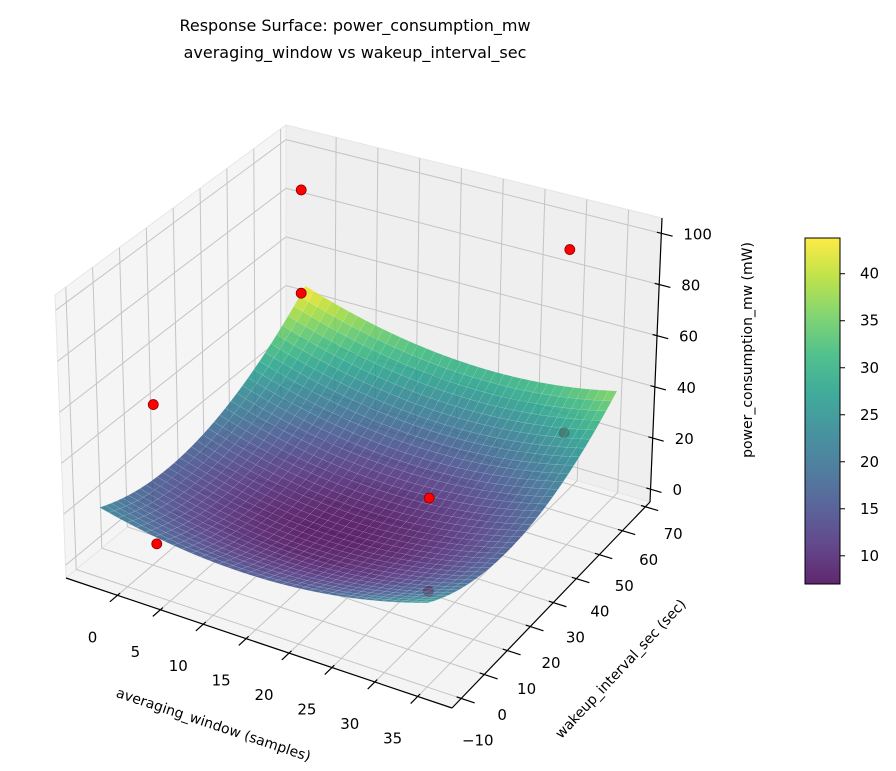 This screenshot has height=771, width=896. Describe the element at coordinates (822, 411) in the screenshot. I see `colorbar-gradient` at that location.